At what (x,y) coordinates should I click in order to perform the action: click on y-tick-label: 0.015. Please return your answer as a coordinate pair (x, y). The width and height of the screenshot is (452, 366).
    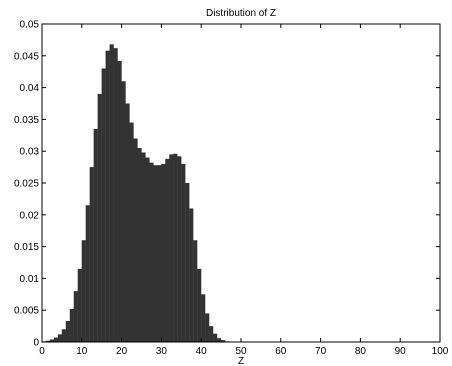
    Looking at the image, I should click on (26, 247).